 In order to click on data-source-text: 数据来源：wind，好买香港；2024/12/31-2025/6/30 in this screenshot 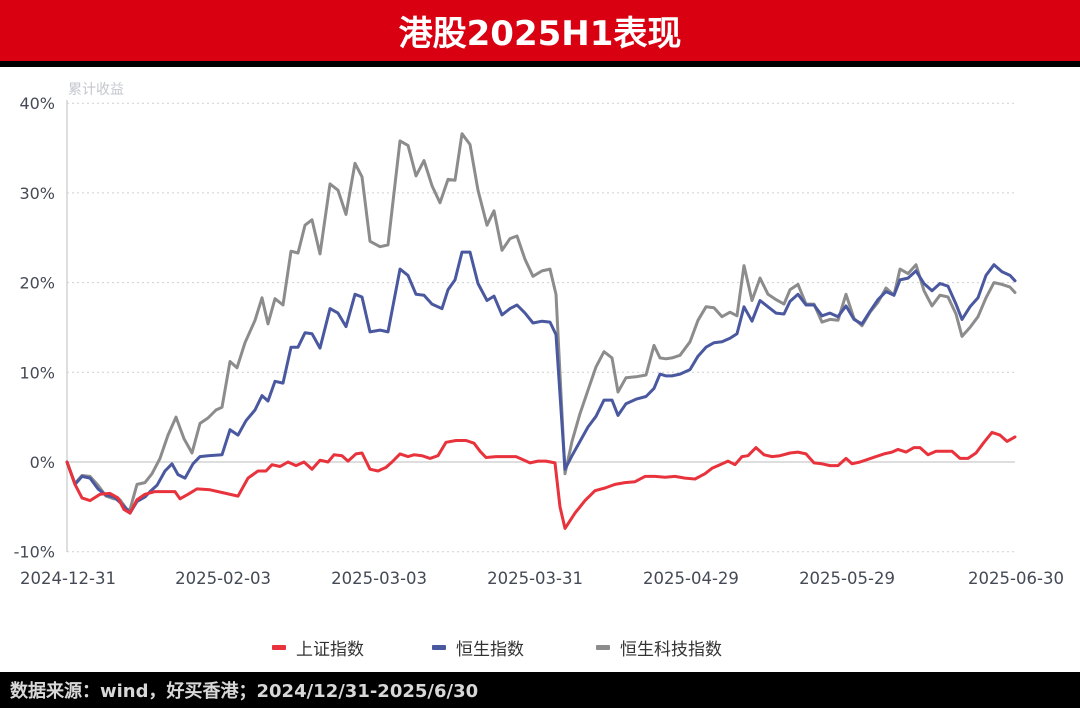, I will do `click(244, 691)`.